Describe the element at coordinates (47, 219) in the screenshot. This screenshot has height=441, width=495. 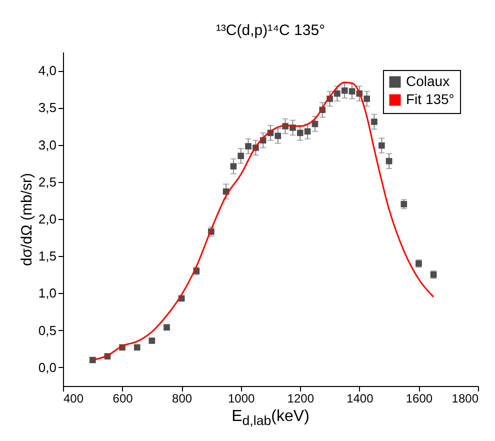
I see `y-tick-label: 2,0` at that location.